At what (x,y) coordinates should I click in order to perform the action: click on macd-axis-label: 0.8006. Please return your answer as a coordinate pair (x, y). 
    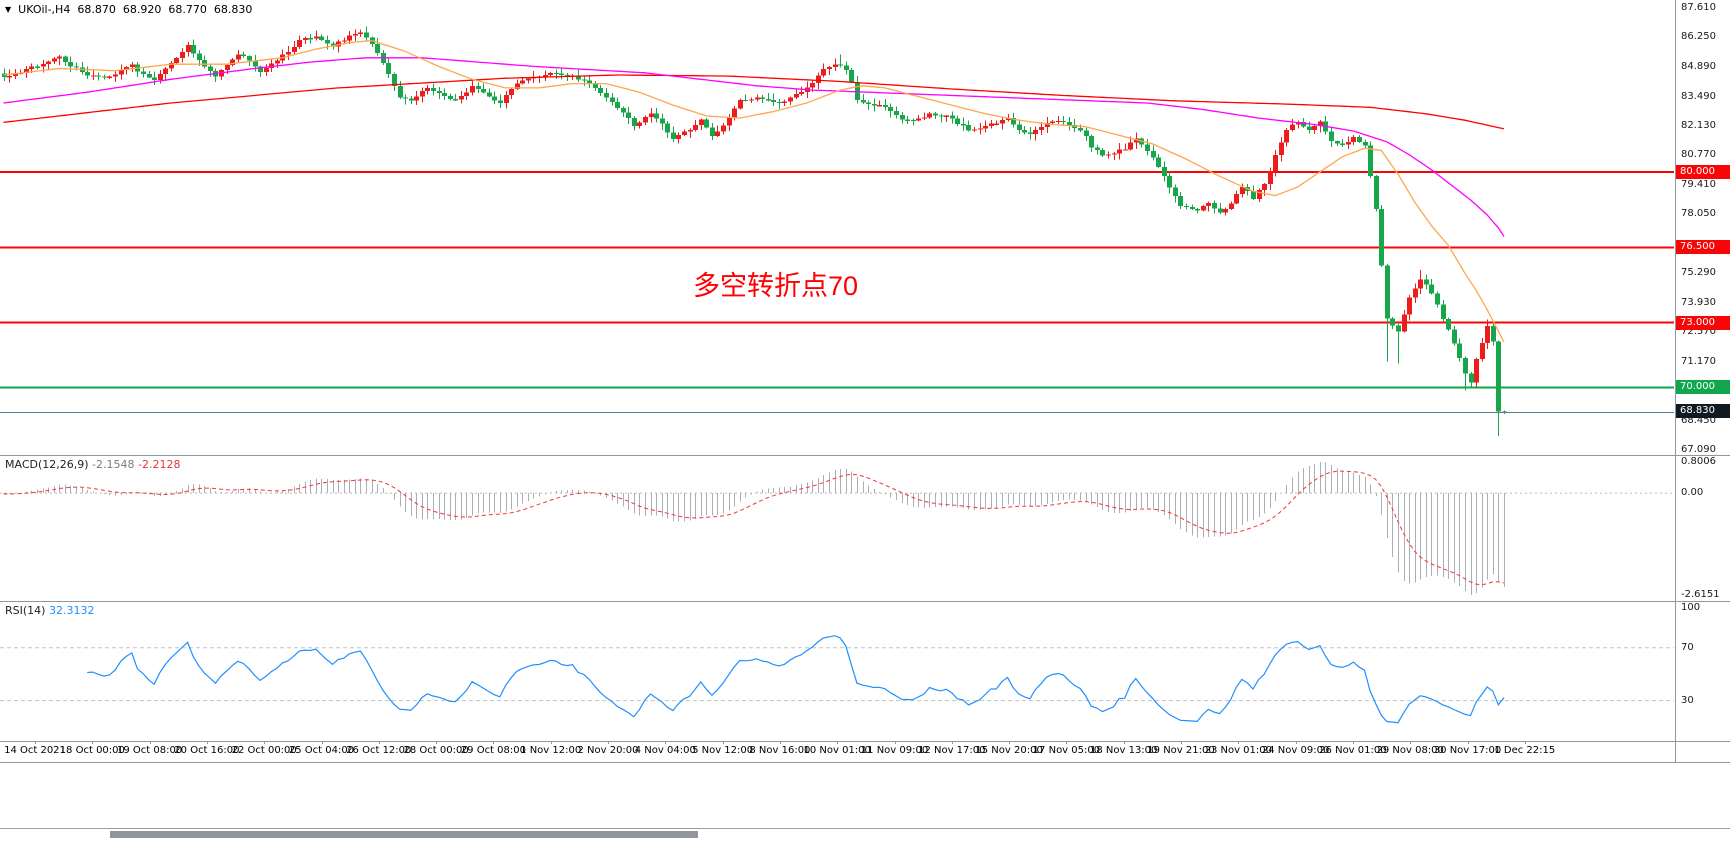
    Looking at the image, I should click on (1698, 461).